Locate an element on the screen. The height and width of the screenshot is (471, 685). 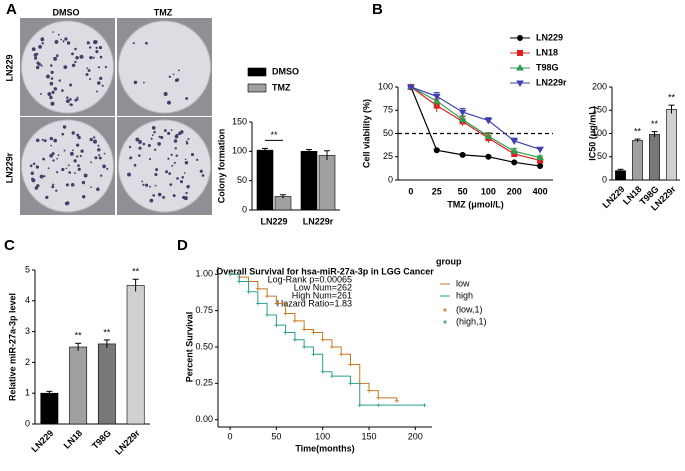
y-tick-label: 1 is located at coordinates (27, 393).